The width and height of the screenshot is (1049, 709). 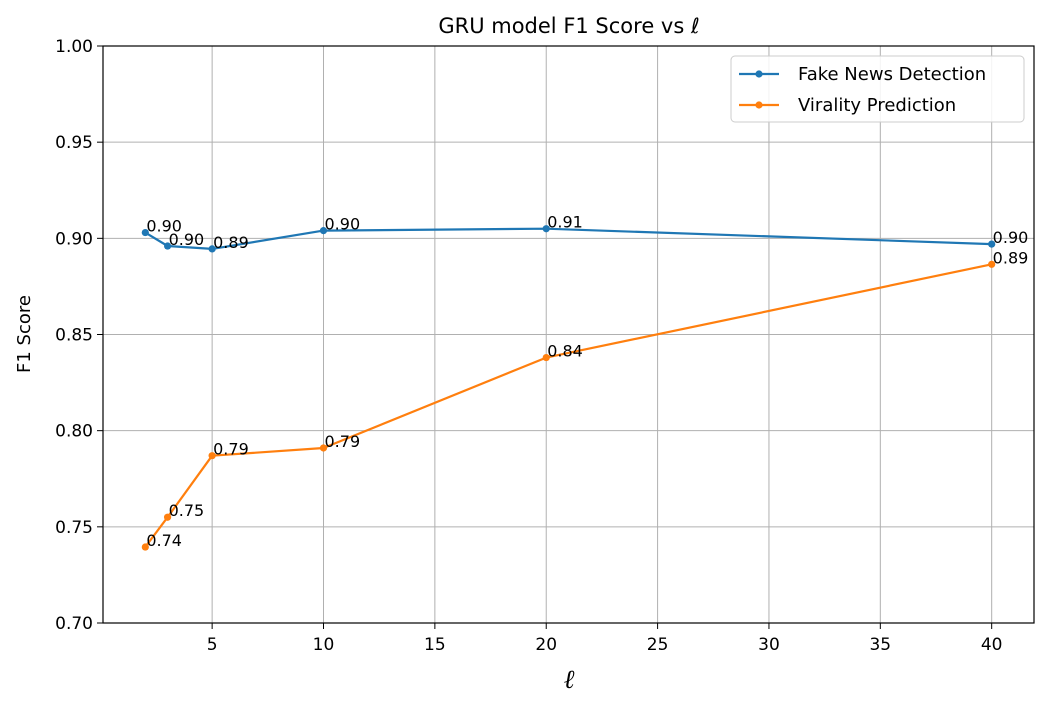 I want to click on y-tick-label: 0.90, so click(x=74, y=239).